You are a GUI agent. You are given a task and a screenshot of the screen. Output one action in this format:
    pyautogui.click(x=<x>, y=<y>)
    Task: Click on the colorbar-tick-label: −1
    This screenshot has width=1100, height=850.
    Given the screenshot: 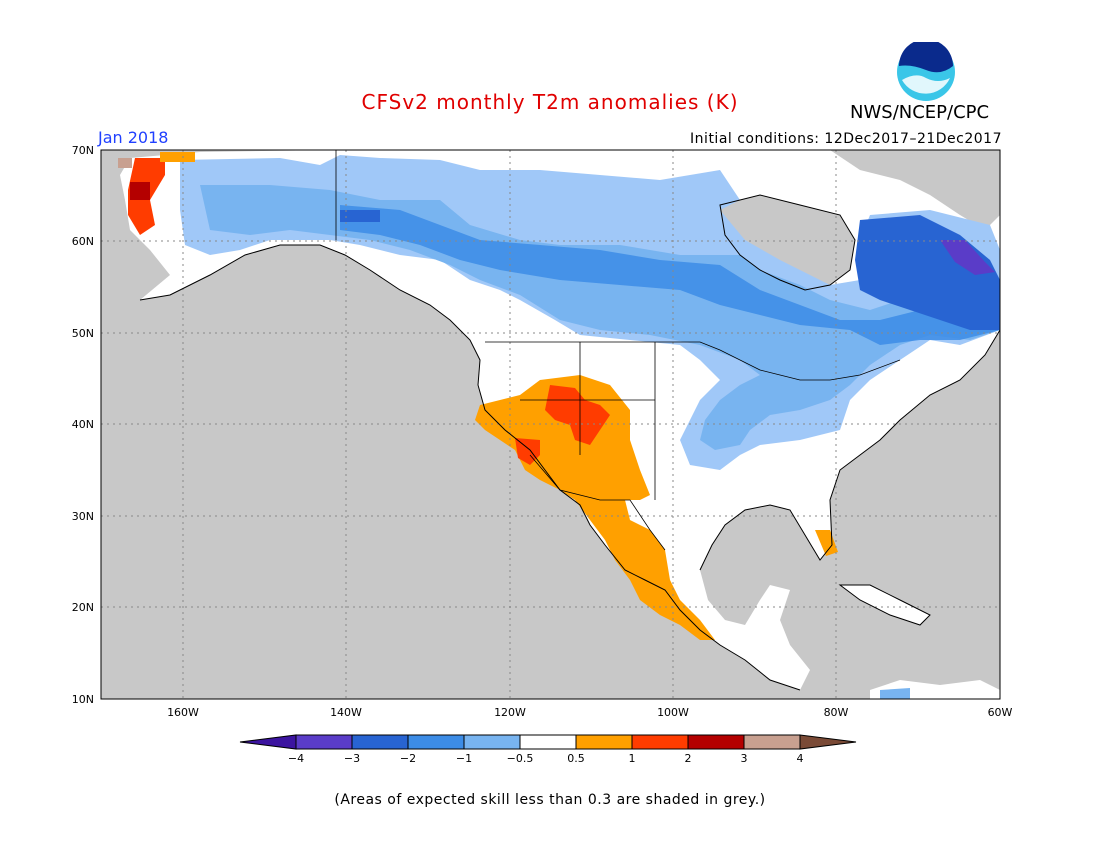 What is the action you would take?
    pyautogui.click(x=464, y=758)
    